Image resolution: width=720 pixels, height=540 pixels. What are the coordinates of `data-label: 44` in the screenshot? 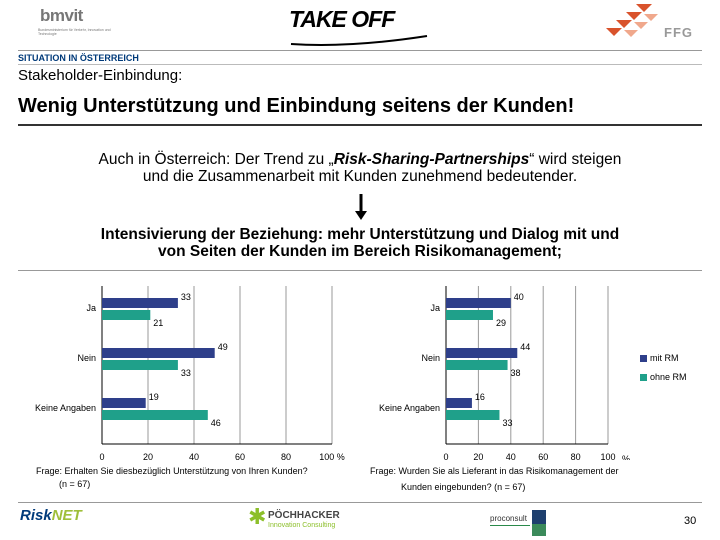 It's located at (525, 347).